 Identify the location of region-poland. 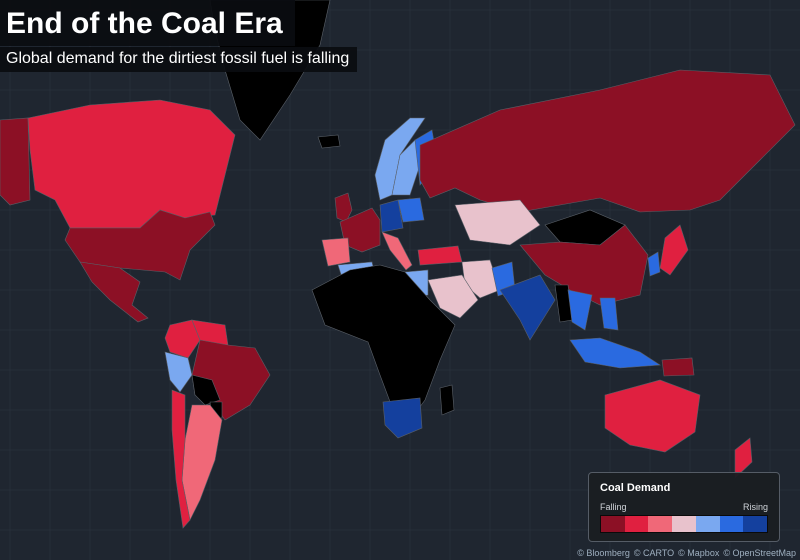
(411, 210).